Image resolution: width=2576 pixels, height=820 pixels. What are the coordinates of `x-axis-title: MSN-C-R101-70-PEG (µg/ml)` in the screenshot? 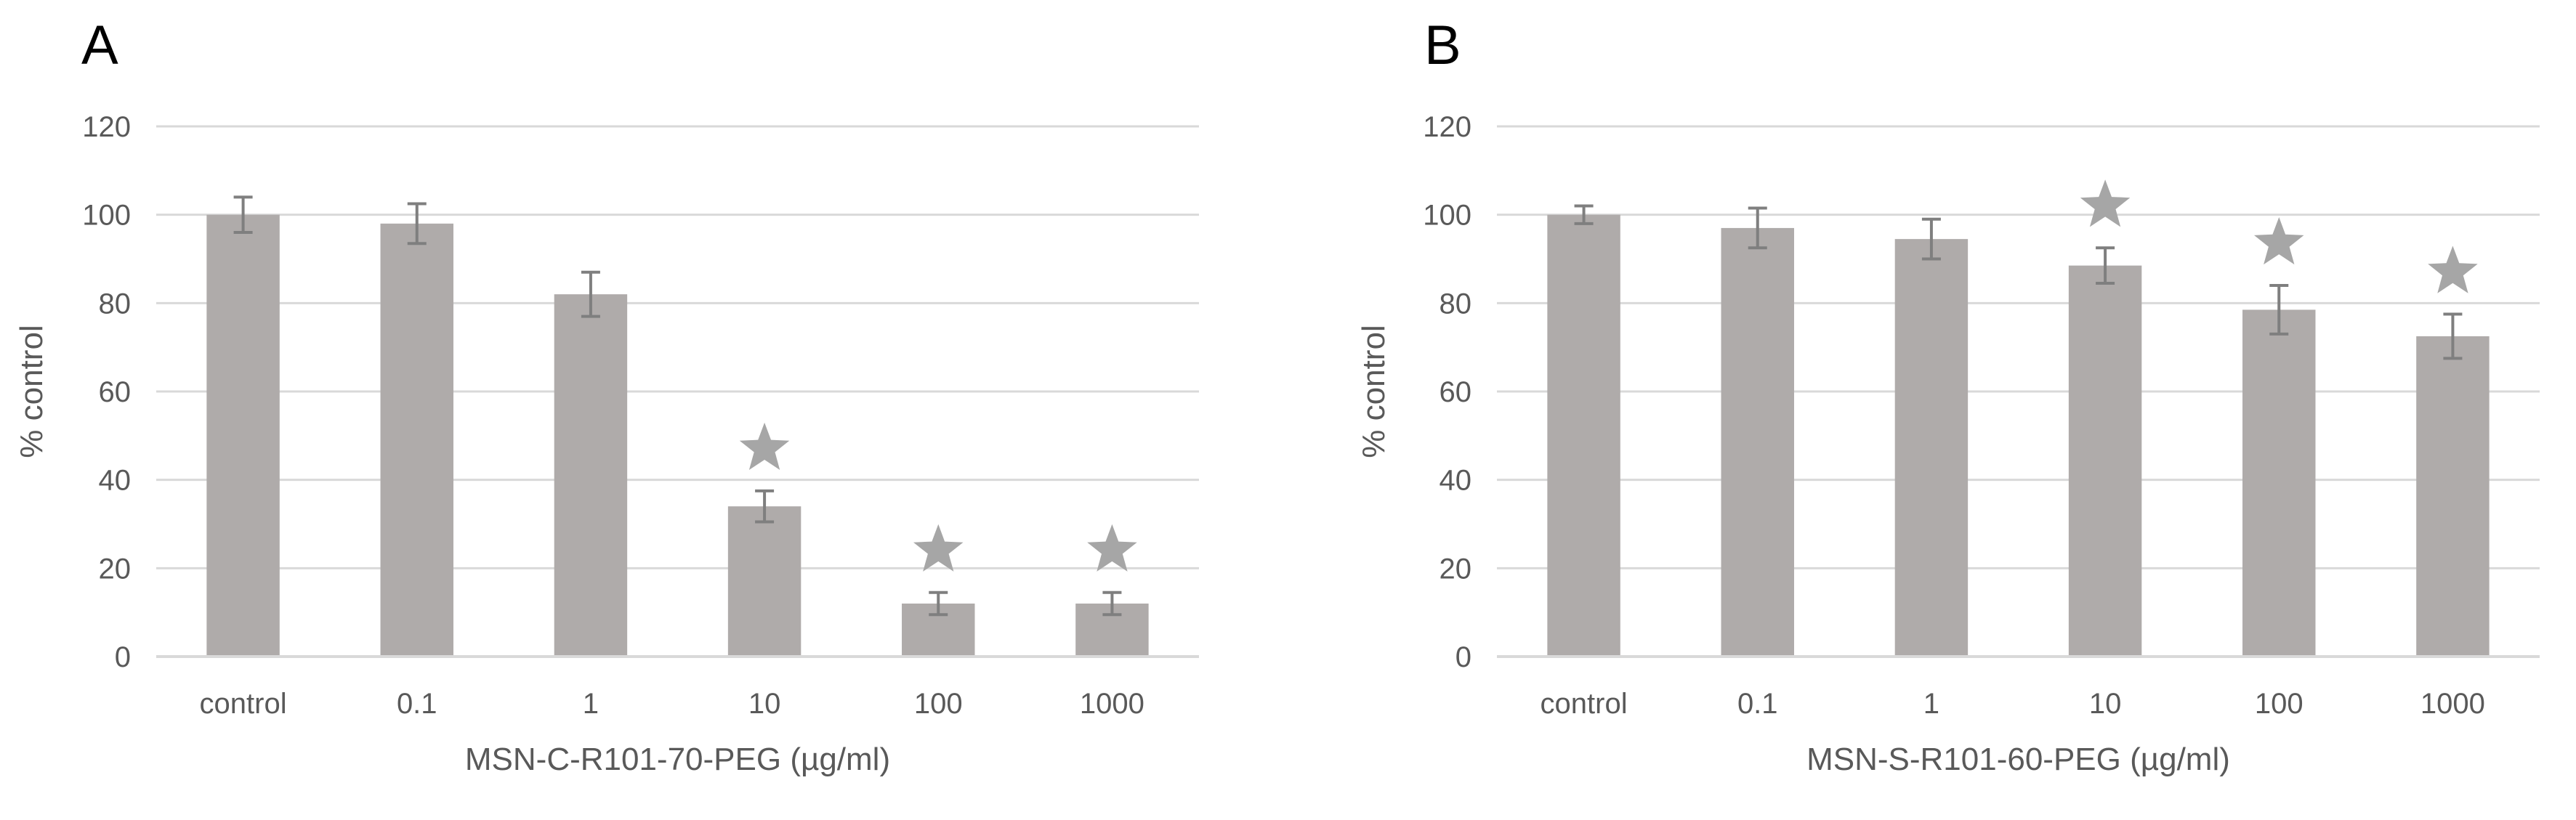 It's located at (678, 759).